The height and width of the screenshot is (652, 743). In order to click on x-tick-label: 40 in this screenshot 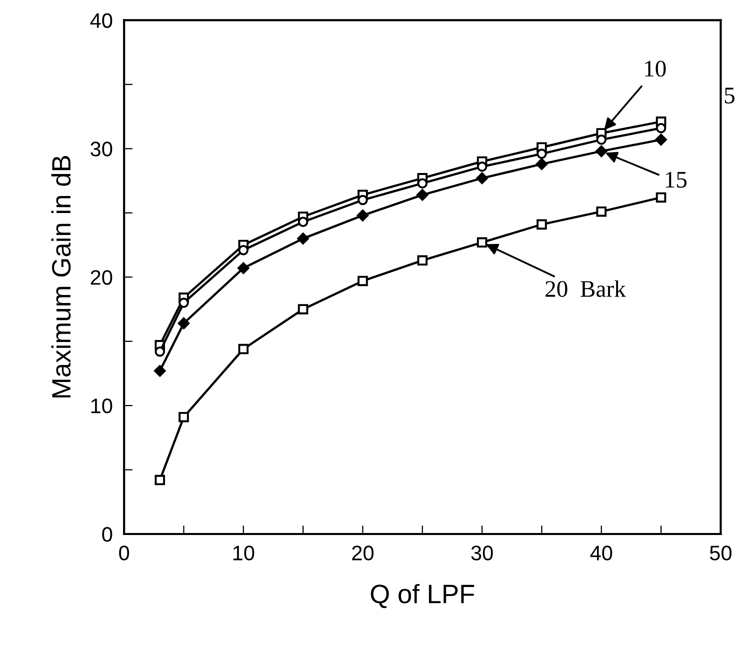, I will do `click(601, 553)`.